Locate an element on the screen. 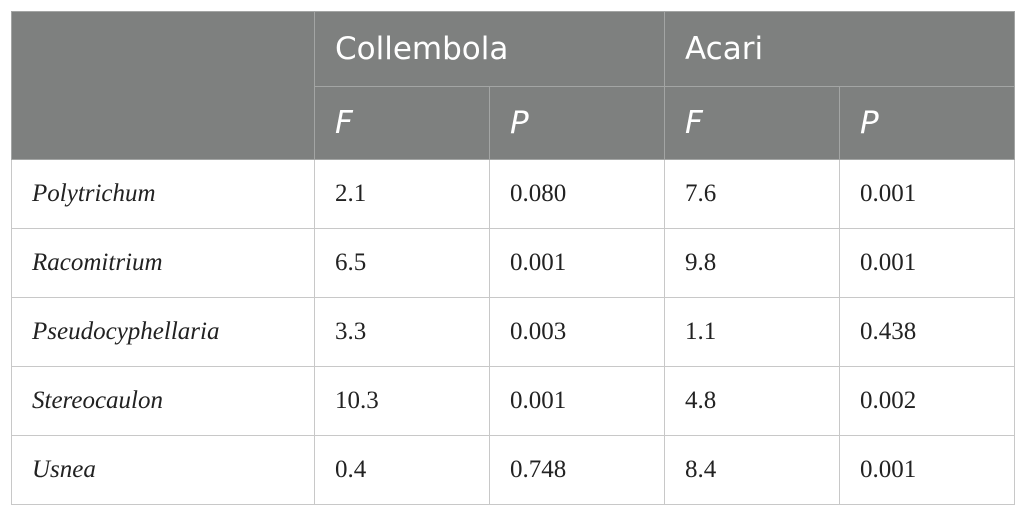 The image size is (1025, 516). table-row: Polytrichum 2.1 0.080 7.6 0.001 is located at coordinates (513, 194).